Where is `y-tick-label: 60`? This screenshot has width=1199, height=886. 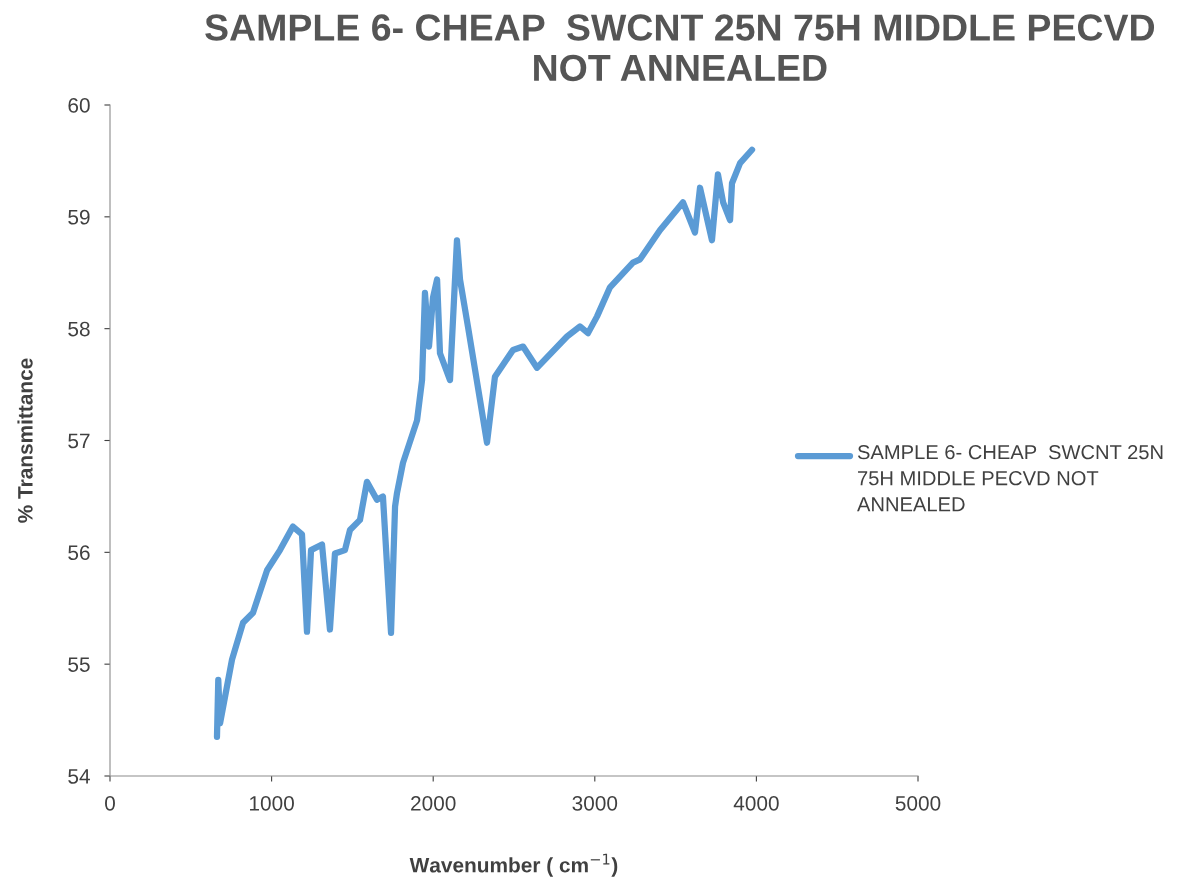 y-tick-label: 60 is located at coordinates (79, 105).